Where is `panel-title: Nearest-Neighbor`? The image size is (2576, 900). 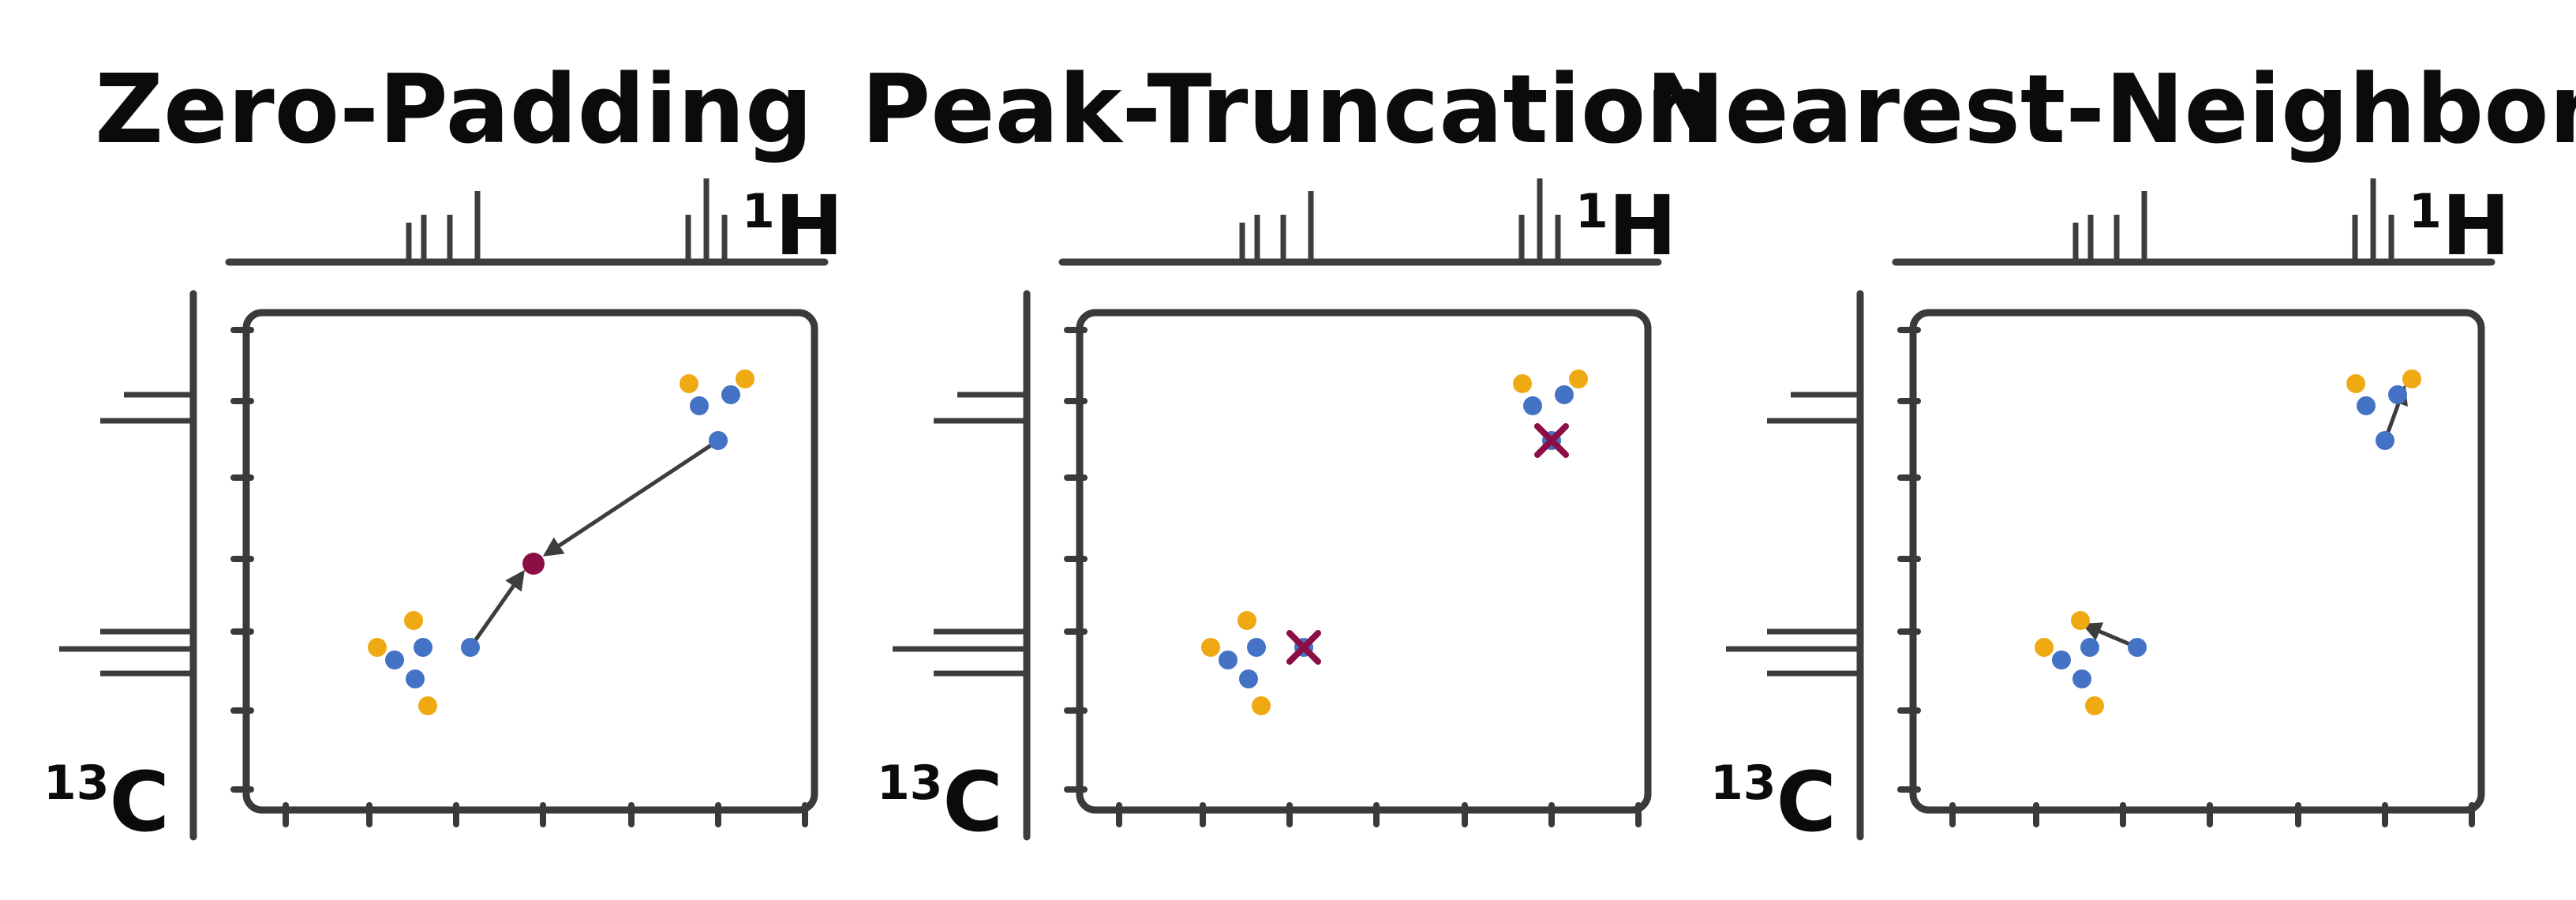 panel-title: Nearest-Neighbor is located at coordinates (2111, 110).